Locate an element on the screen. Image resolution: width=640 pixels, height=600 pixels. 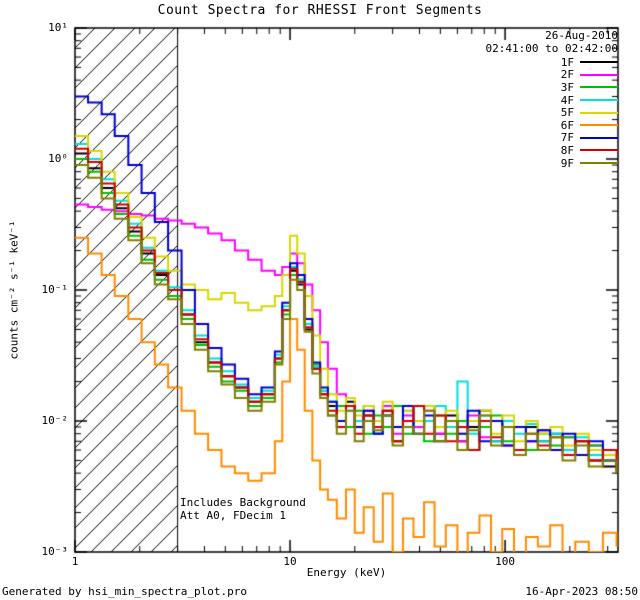
plot-title: Count Spectra for RHESSI Front Segments is located at coordinates (320, 10).